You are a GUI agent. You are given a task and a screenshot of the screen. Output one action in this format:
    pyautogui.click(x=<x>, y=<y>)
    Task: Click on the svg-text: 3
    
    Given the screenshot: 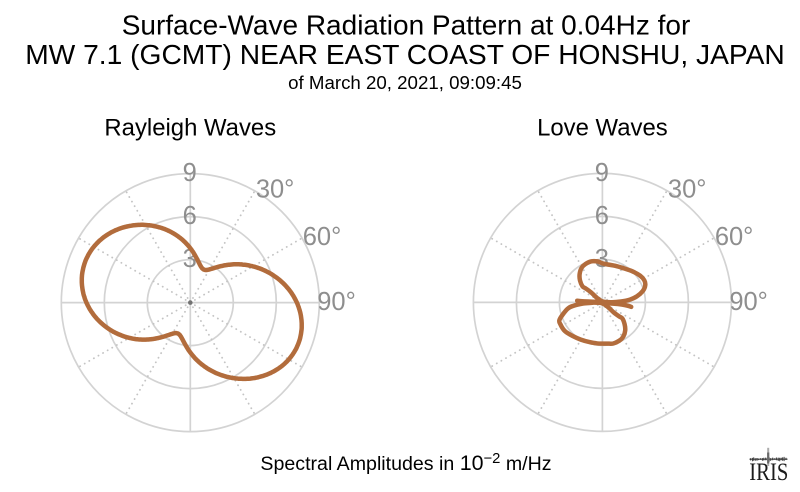 What is the action you would take?
    pyautogui.click(x=602, y=259)
    